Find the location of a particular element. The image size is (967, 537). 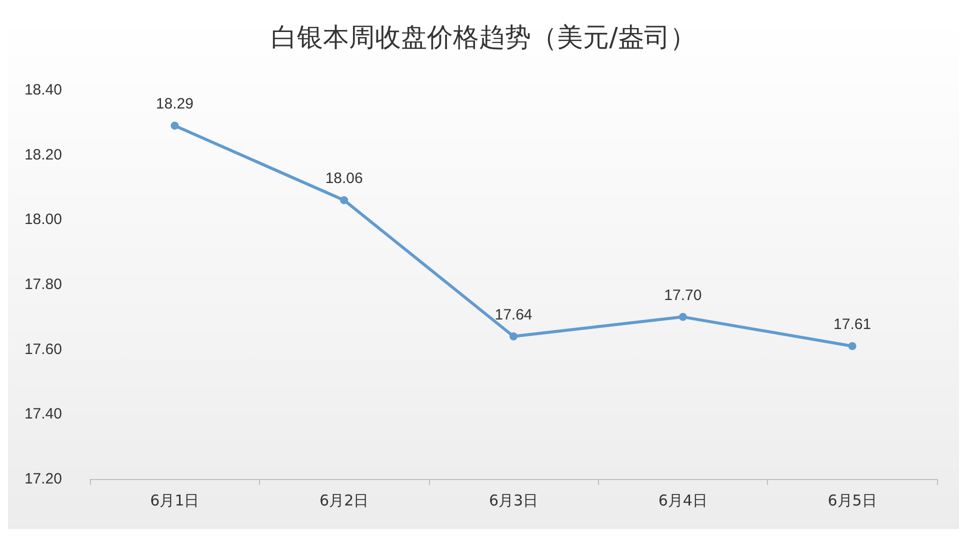

data-label: 18.29 is located at coordinates (175, 104).